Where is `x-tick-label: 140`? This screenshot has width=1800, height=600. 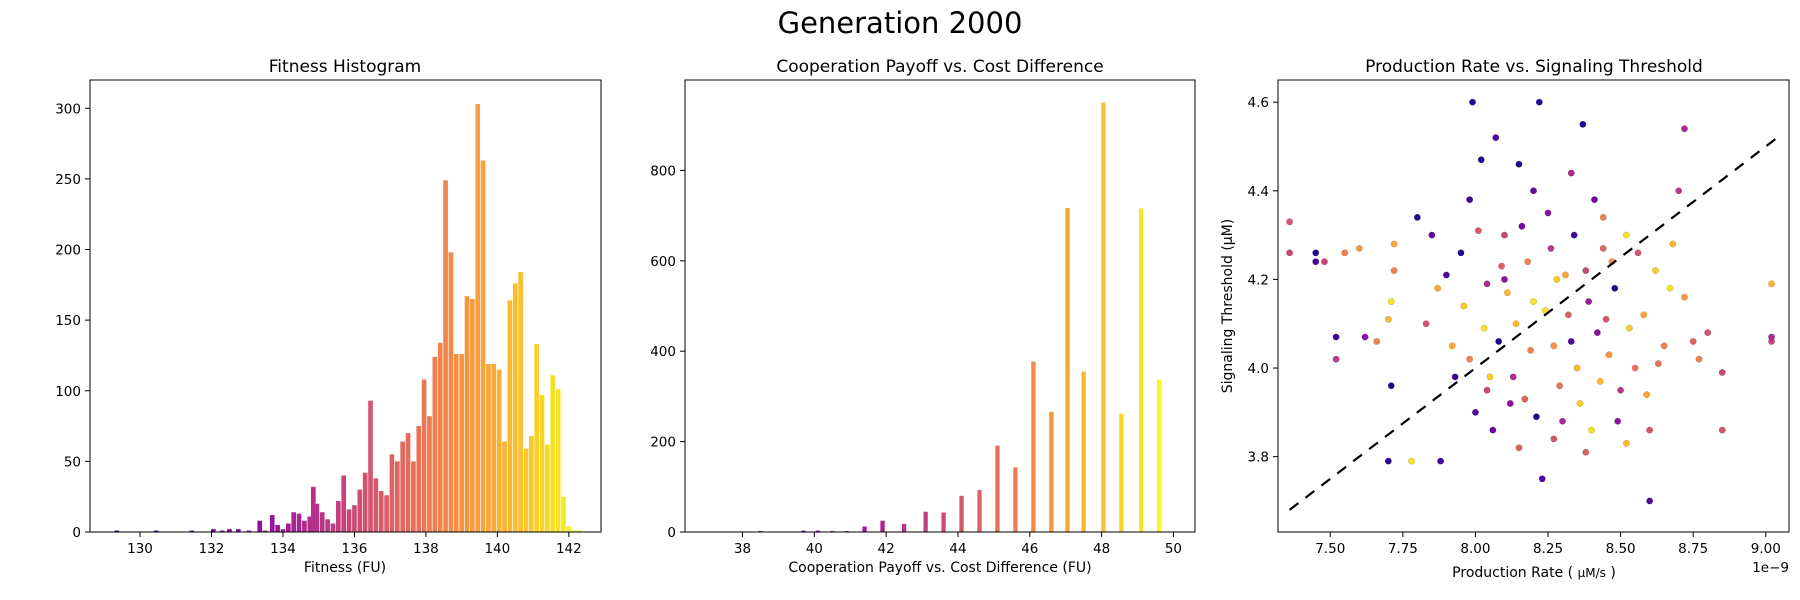 x-tick-label: 140 is located at coordinates (497, 549).